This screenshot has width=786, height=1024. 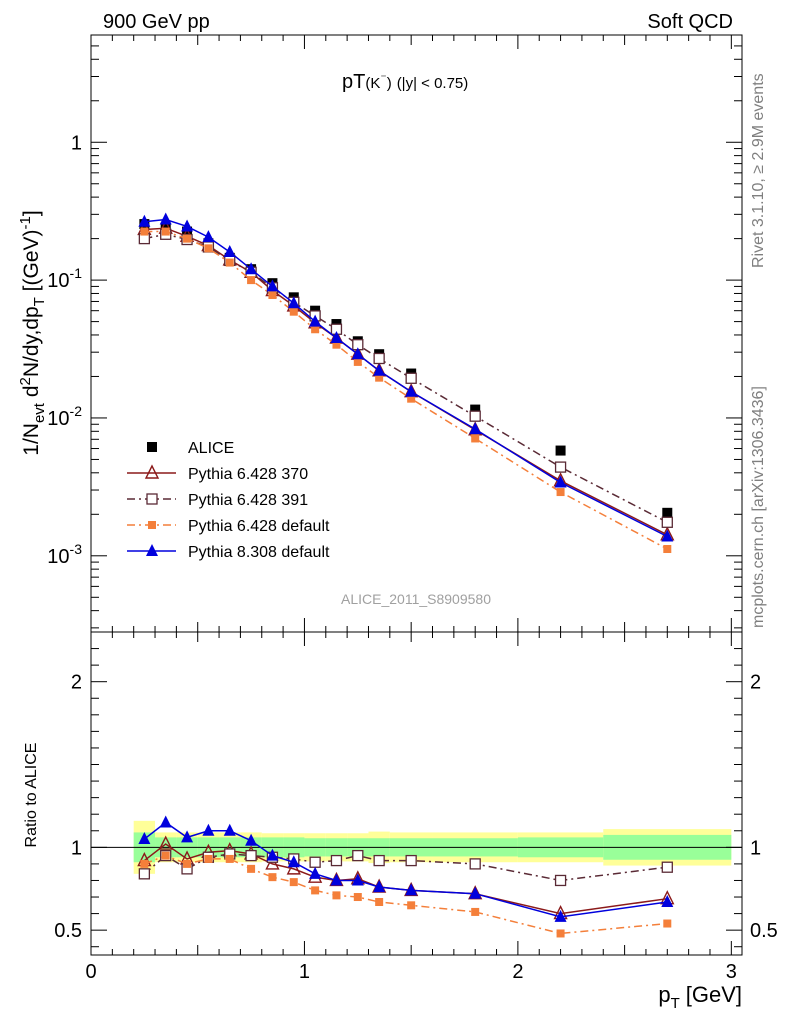 I want to click on plot-title: pT(K⁻) (|y| < 0.75), so click(x=405, y=82).